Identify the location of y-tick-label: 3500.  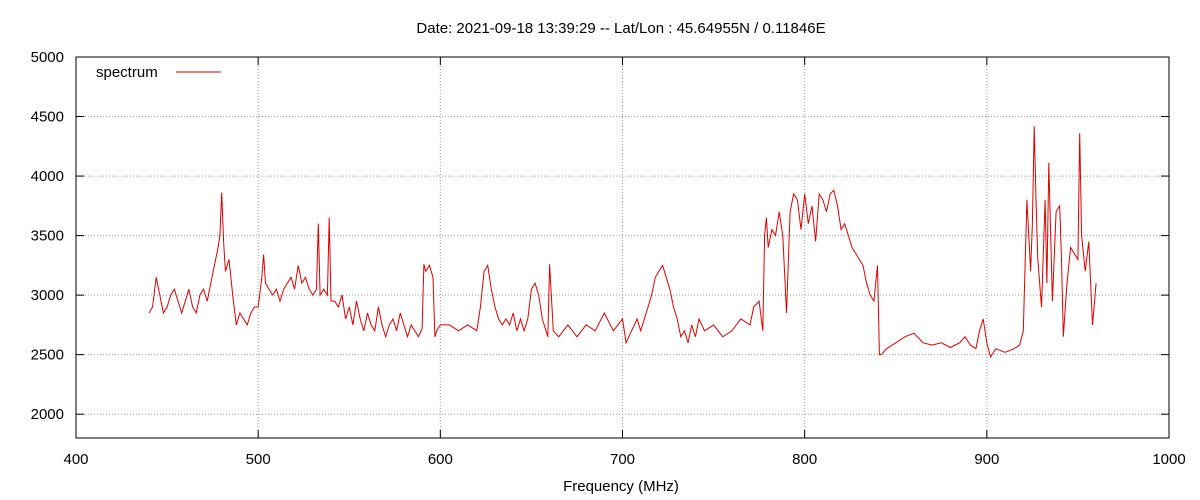
(47, 236).